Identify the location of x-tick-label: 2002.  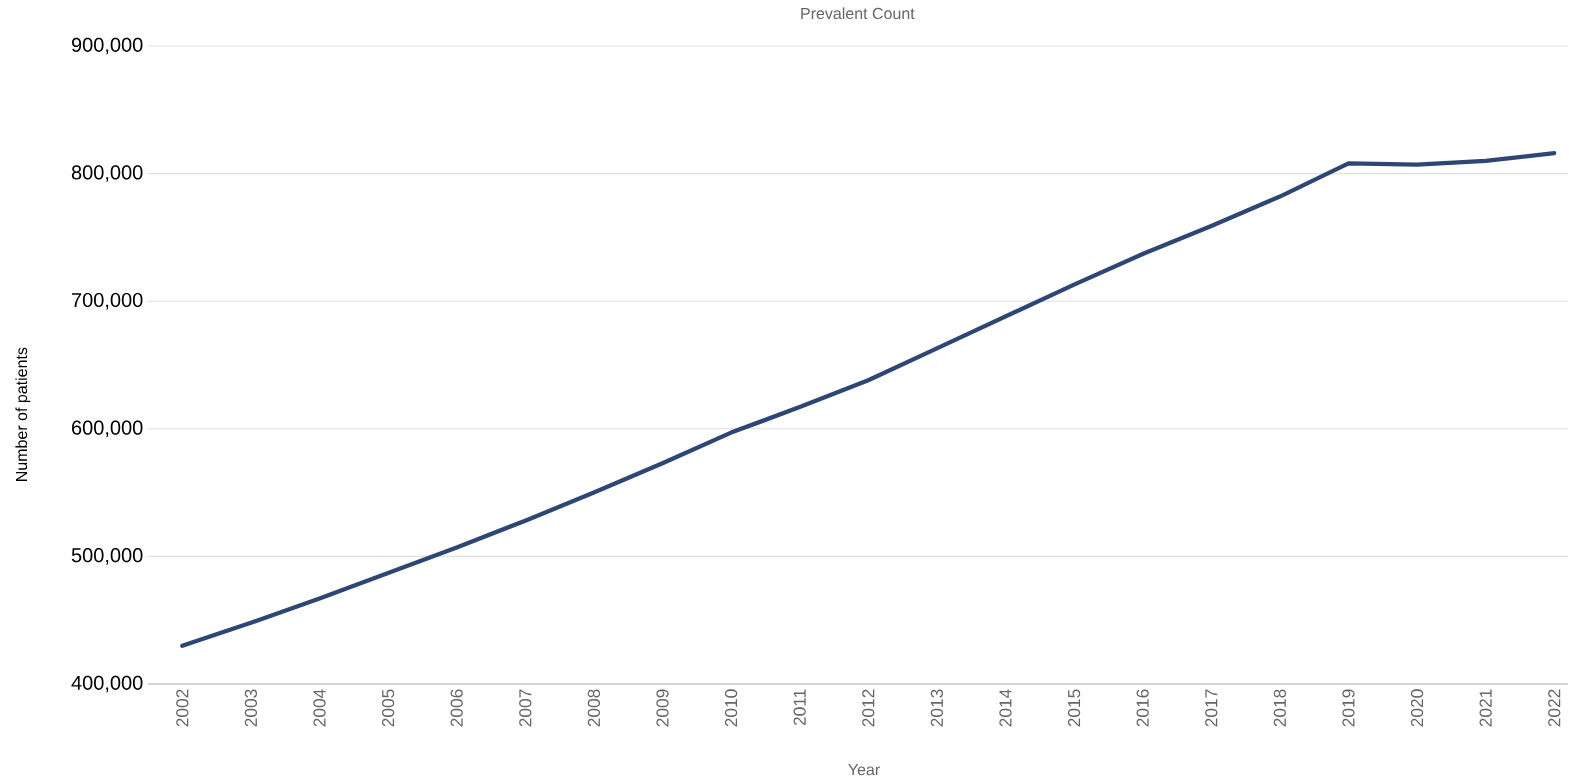
(182, 708).